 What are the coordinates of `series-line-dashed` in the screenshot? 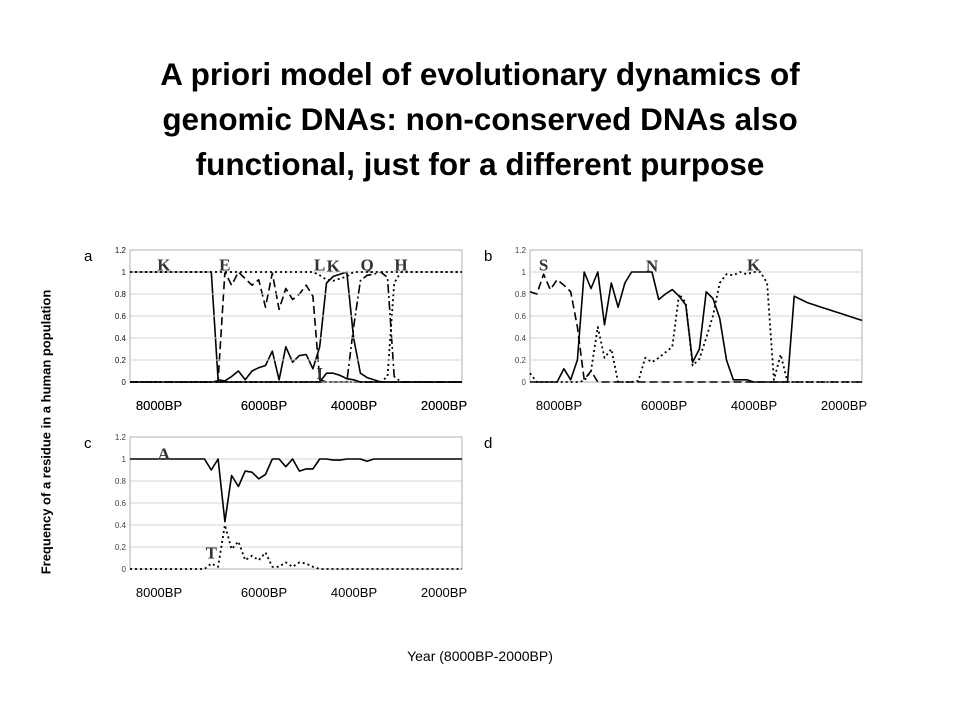 It's located at (296, 327).